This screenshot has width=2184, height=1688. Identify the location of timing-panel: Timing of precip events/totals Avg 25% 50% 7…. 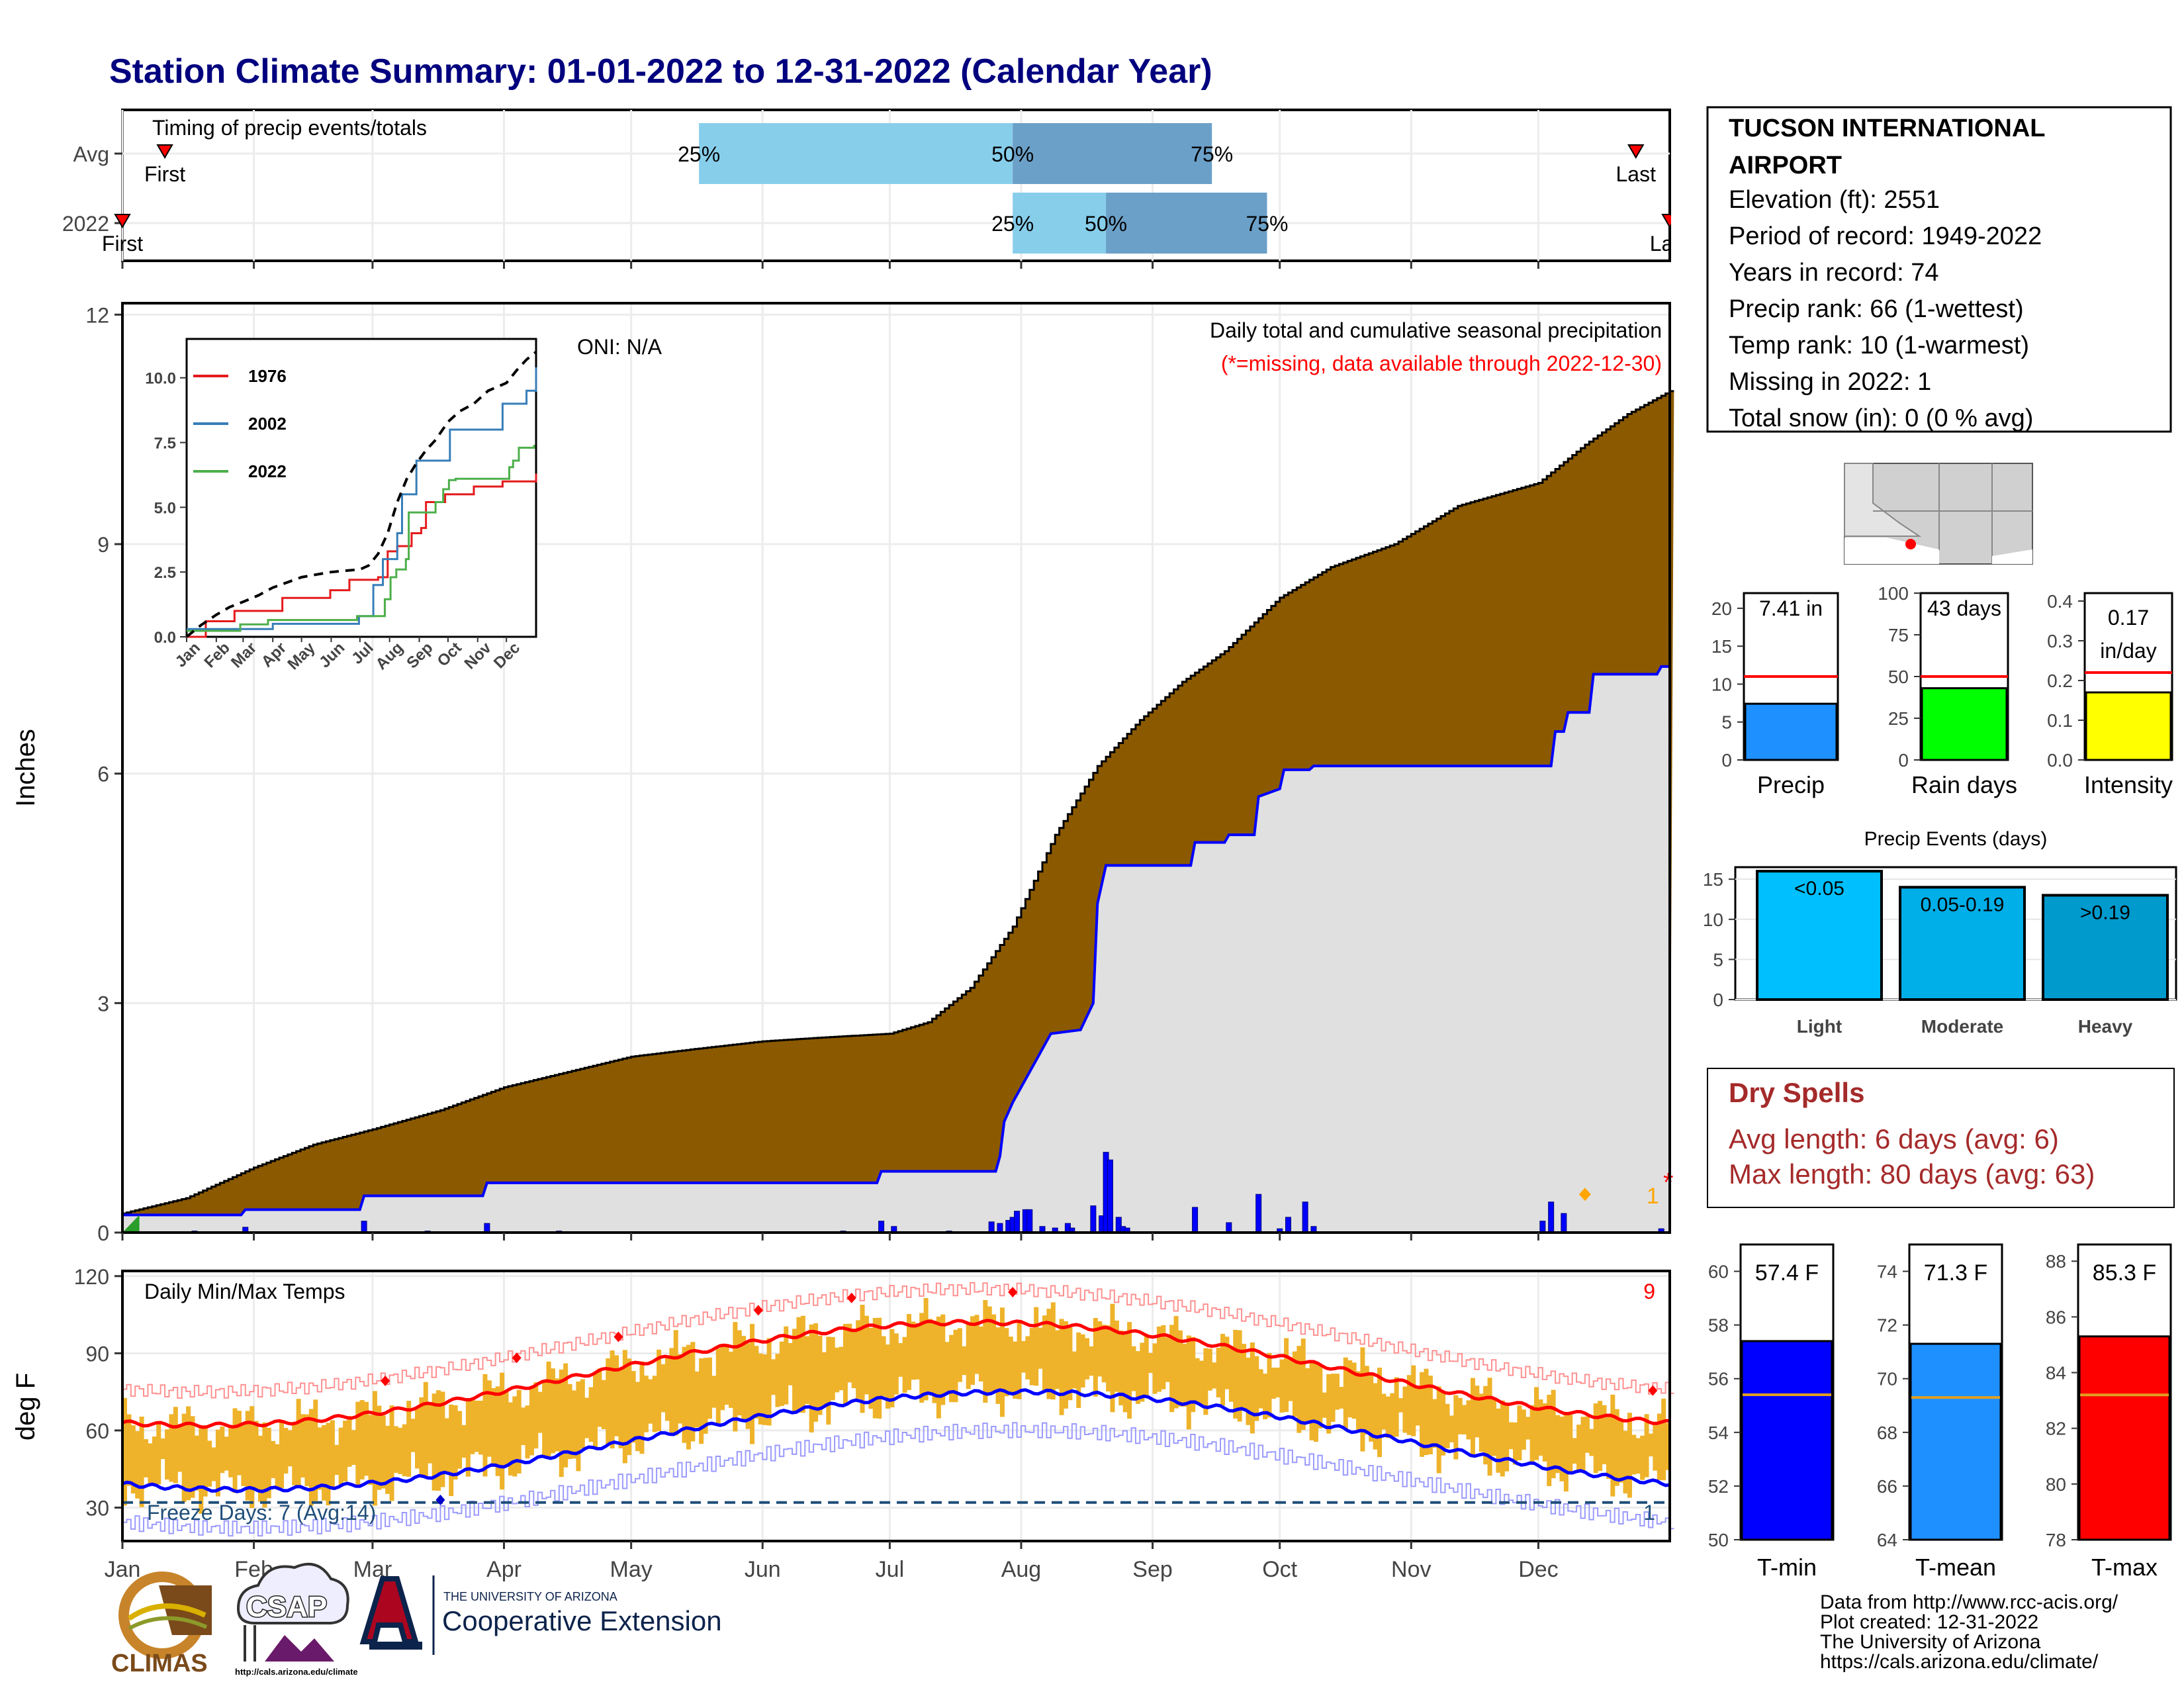
(876, 185).